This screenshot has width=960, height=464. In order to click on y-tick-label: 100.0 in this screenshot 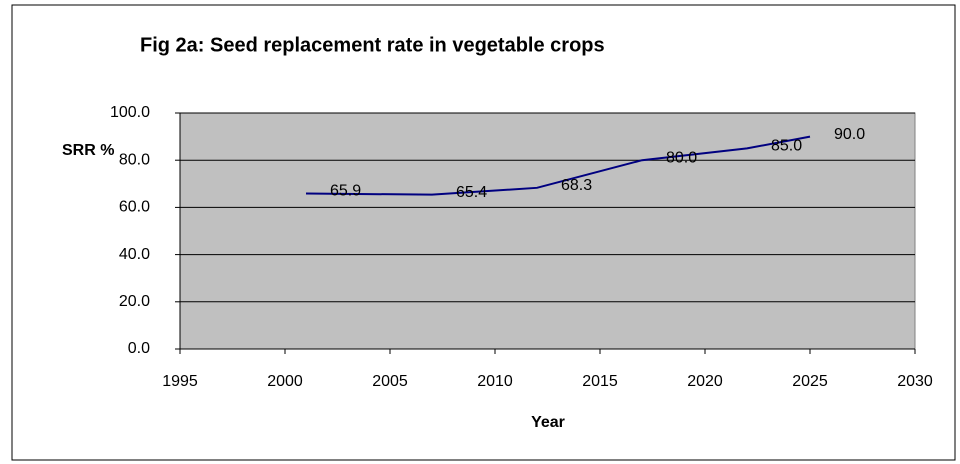, I will do `click(130, 112)`.